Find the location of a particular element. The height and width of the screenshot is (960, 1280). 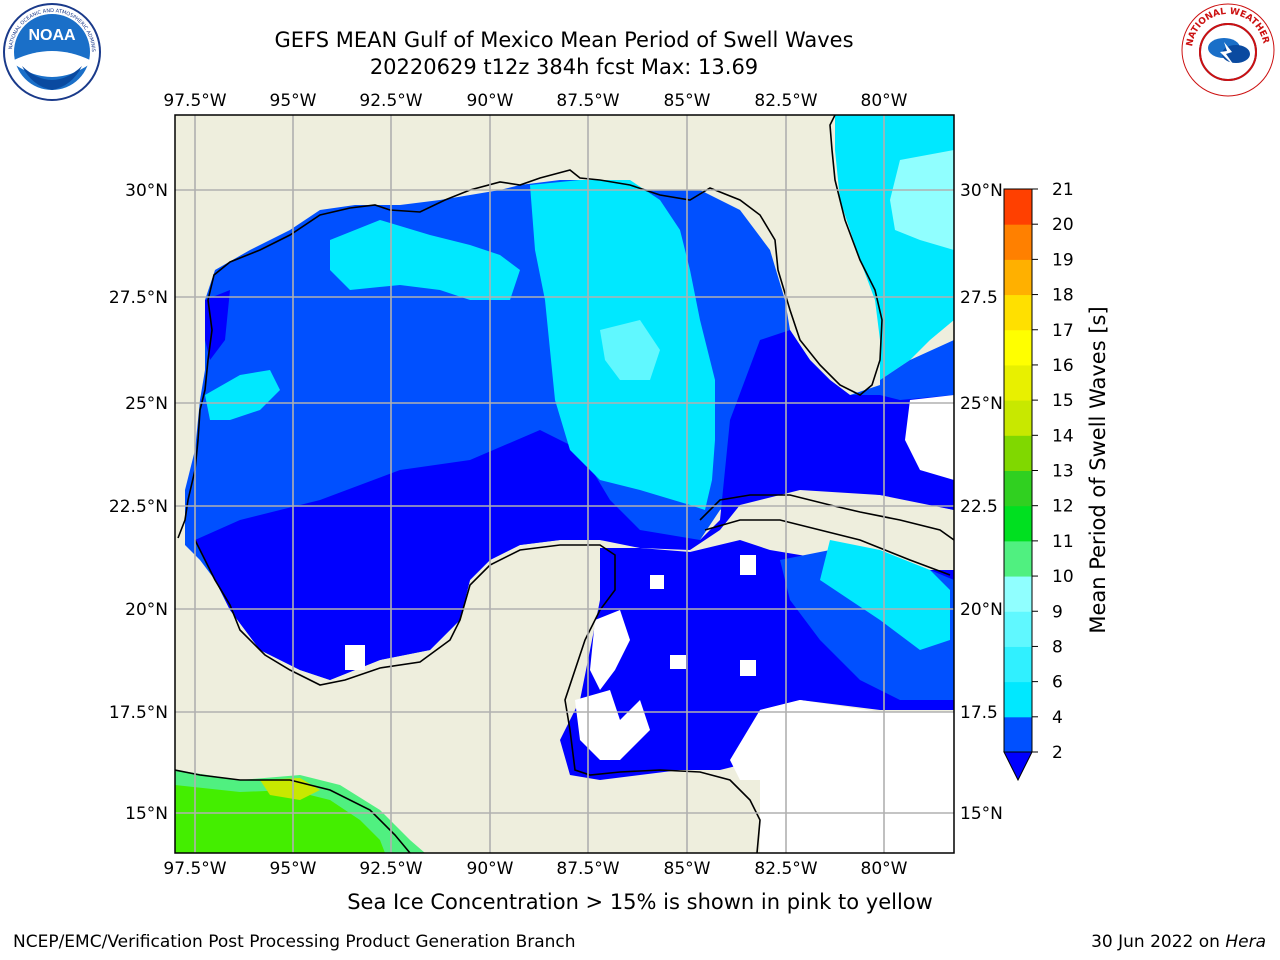

lat-label: 22.5°N is located at coordinates (138, 507).